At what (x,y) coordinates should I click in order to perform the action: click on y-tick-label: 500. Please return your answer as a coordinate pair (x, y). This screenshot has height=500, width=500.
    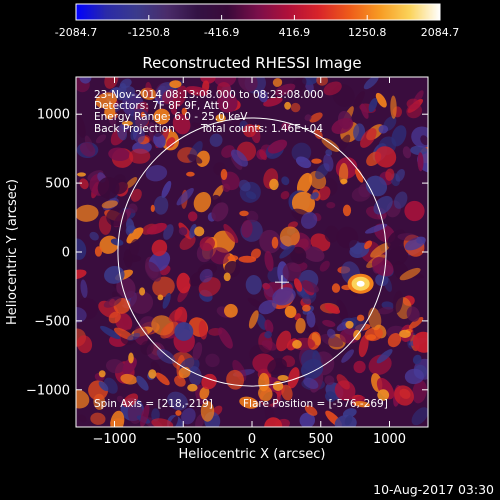
    Looking at the image, I should click on (57, 184).